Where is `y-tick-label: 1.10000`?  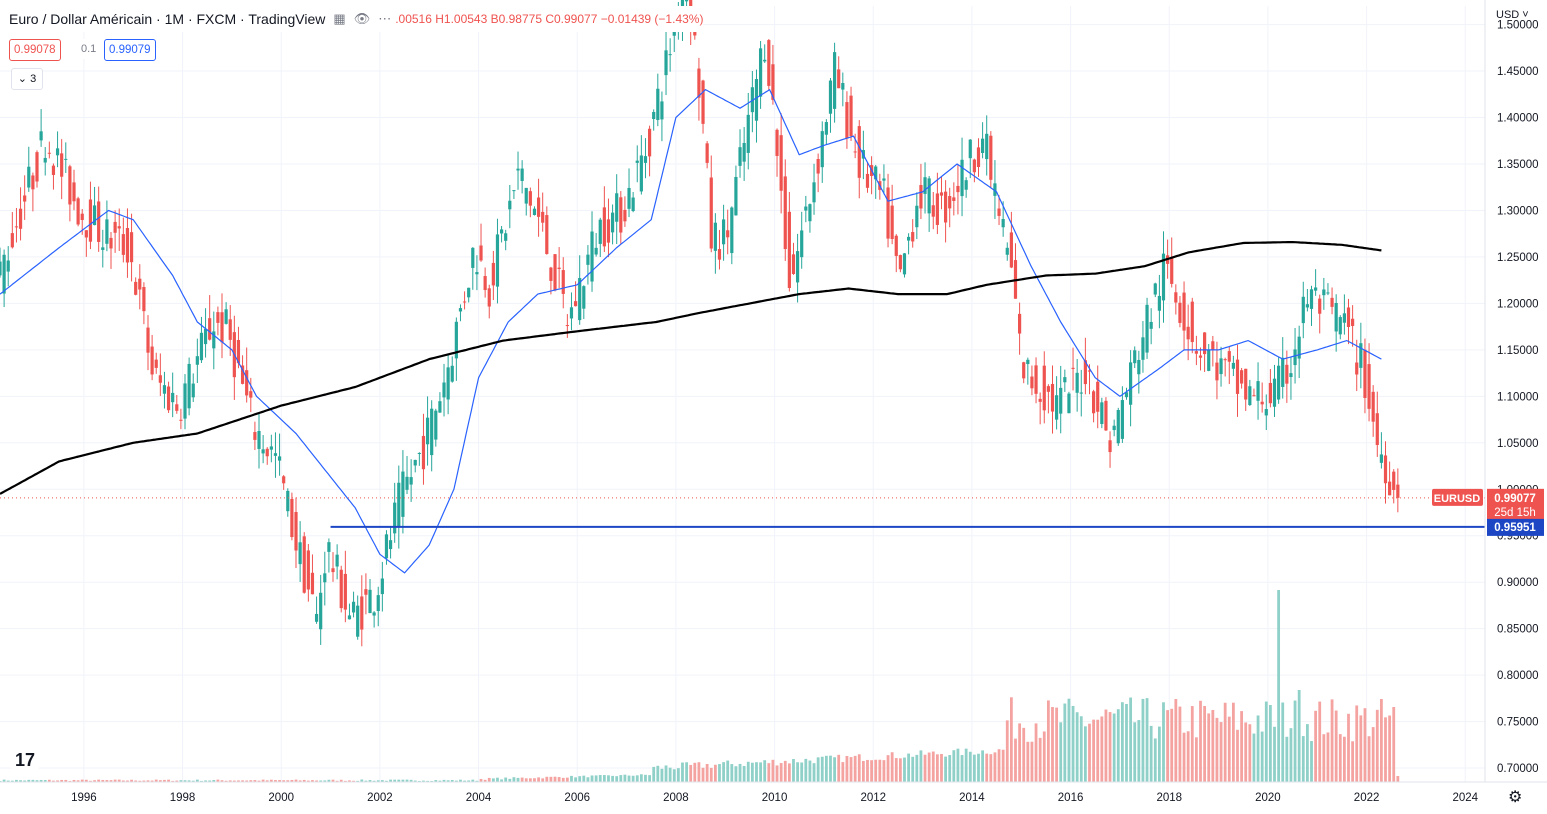
y-tick-label: 1.10000 is located at coordinates (1518, 397).